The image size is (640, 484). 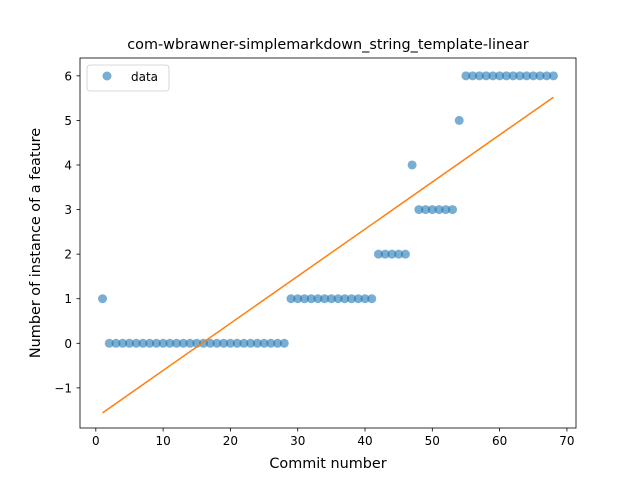 What do you see at coordinates (499, 441) in the screenshot?
I see `x-tick-label: 60` at bounding box center [499, 441].